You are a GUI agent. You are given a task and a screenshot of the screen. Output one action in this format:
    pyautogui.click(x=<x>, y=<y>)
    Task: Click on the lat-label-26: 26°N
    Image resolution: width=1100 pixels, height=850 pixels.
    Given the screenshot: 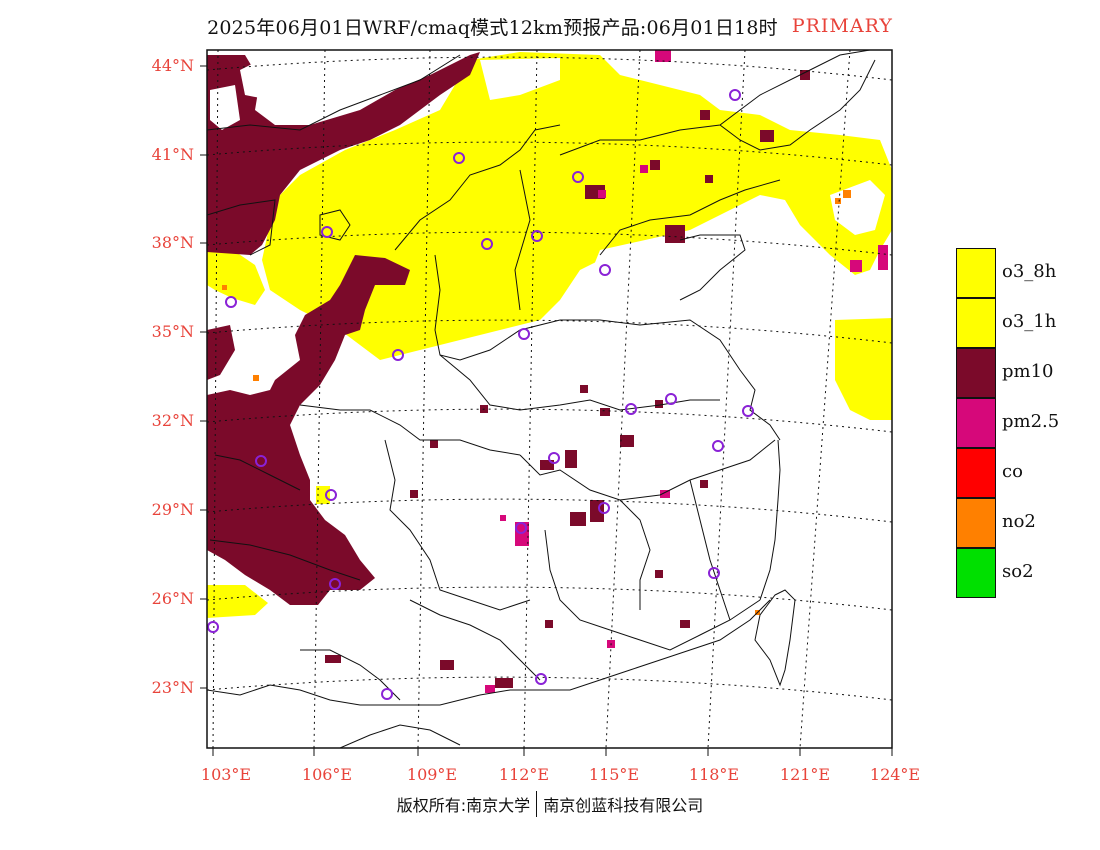 What is the action you would take?
    pyautogui.click(x=172, y=598)
    